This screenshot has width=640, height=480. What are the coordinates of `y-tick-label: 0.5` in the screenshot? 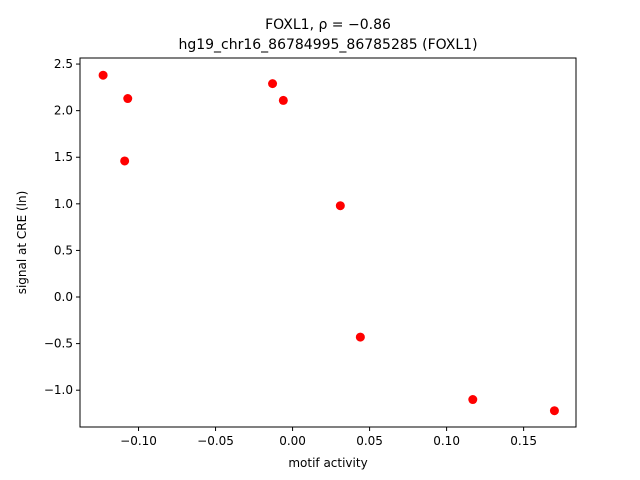 It's located at (63, 250).